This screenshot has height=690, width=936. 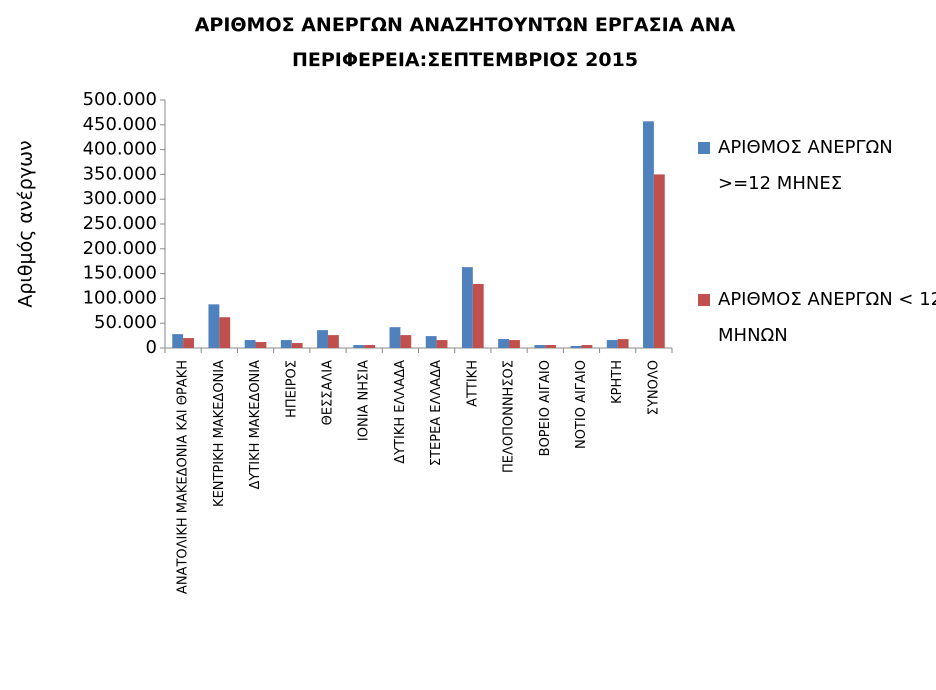 What do you see at coordinates (400, 412) in the screenshot?
I see `x-tick-label: ΔΥΤΙΚΗ ΕΛΛΑΔΑ` at bounding box center [400, 412].